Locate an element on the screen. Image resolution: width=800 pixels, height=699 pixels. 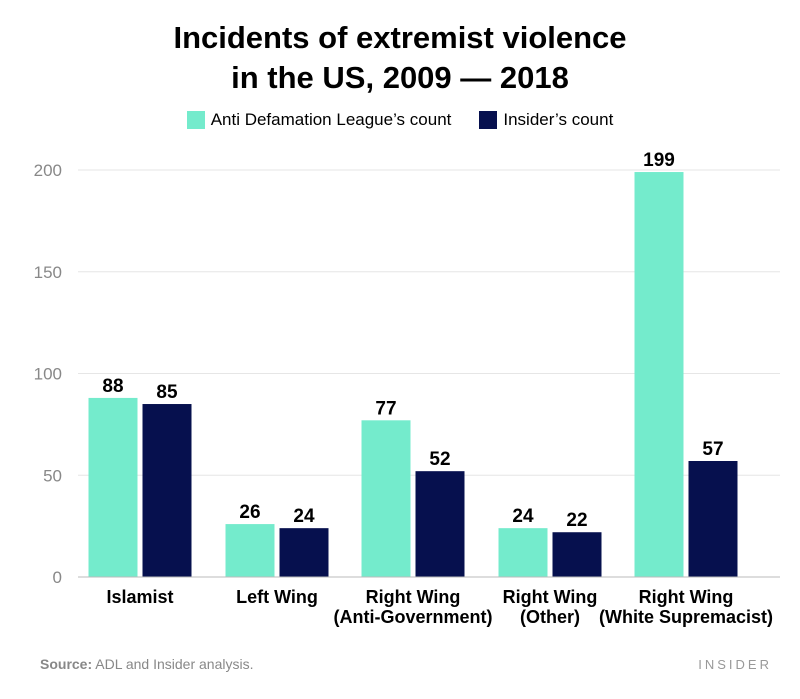
y-tick-label: 200 is located at coordinates (48, 170).